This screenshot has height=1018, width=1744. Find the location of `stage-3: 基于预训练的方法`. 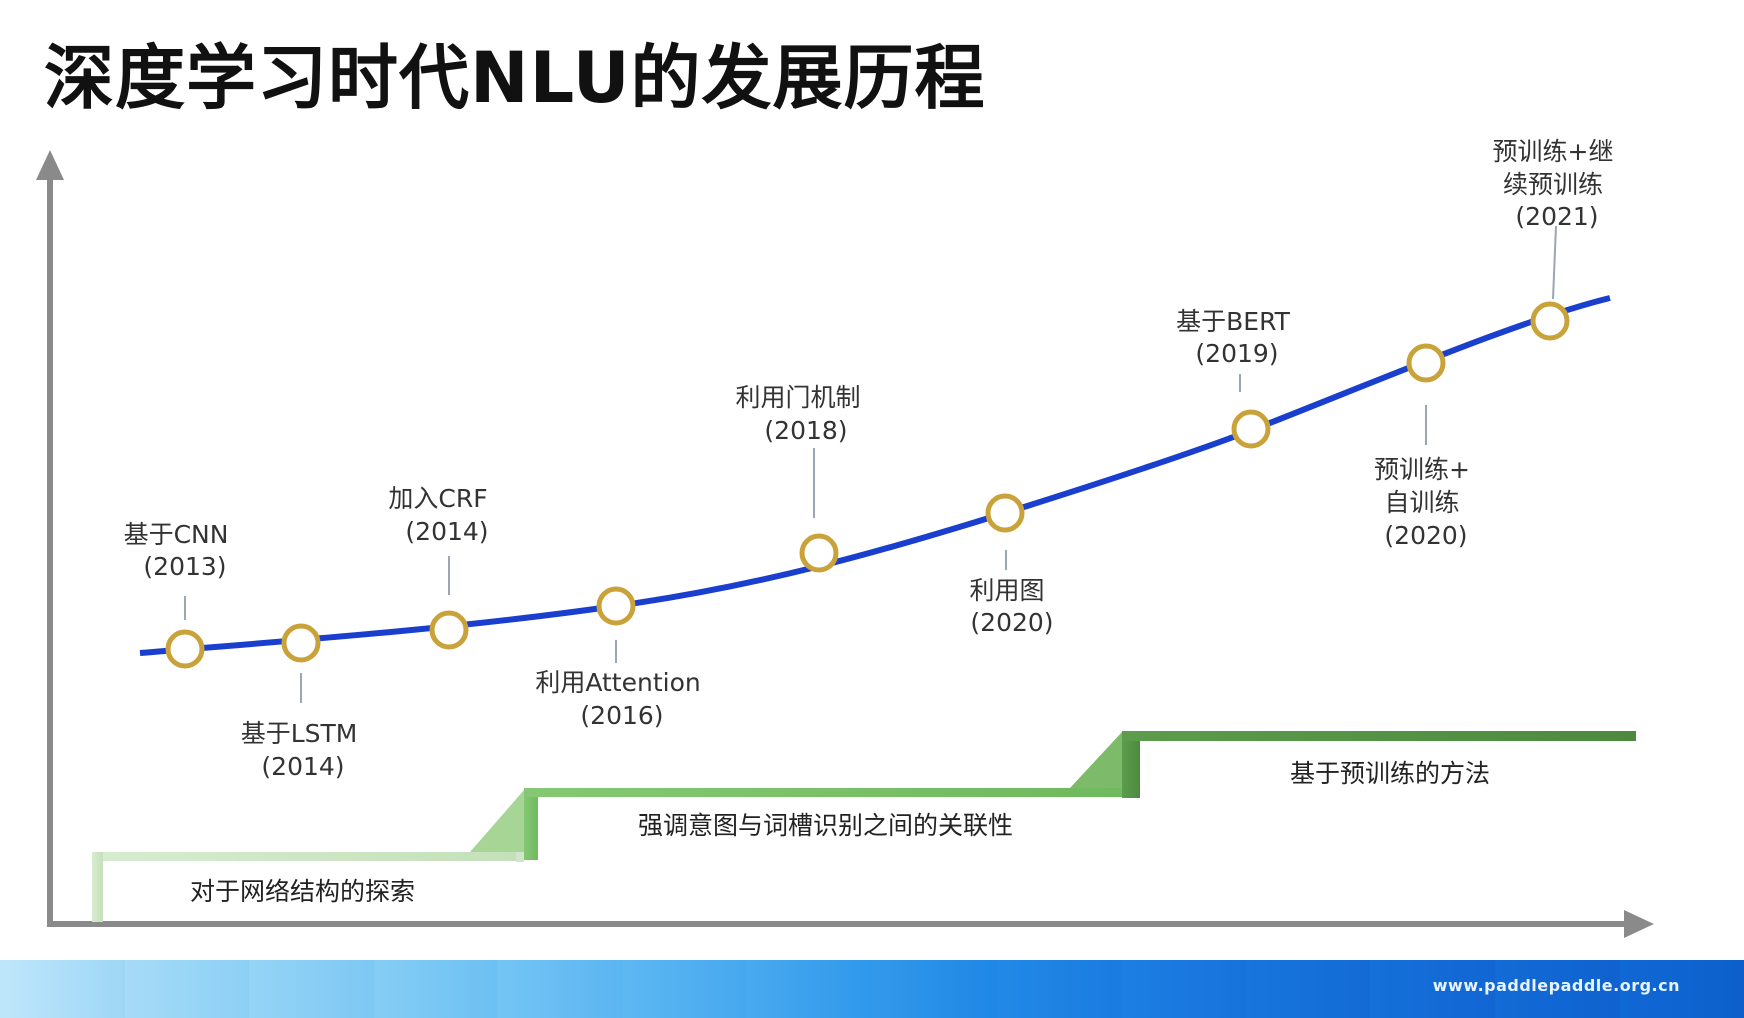

stage-3: 基于预训练的方法 is located at coordinates (1353, 764).